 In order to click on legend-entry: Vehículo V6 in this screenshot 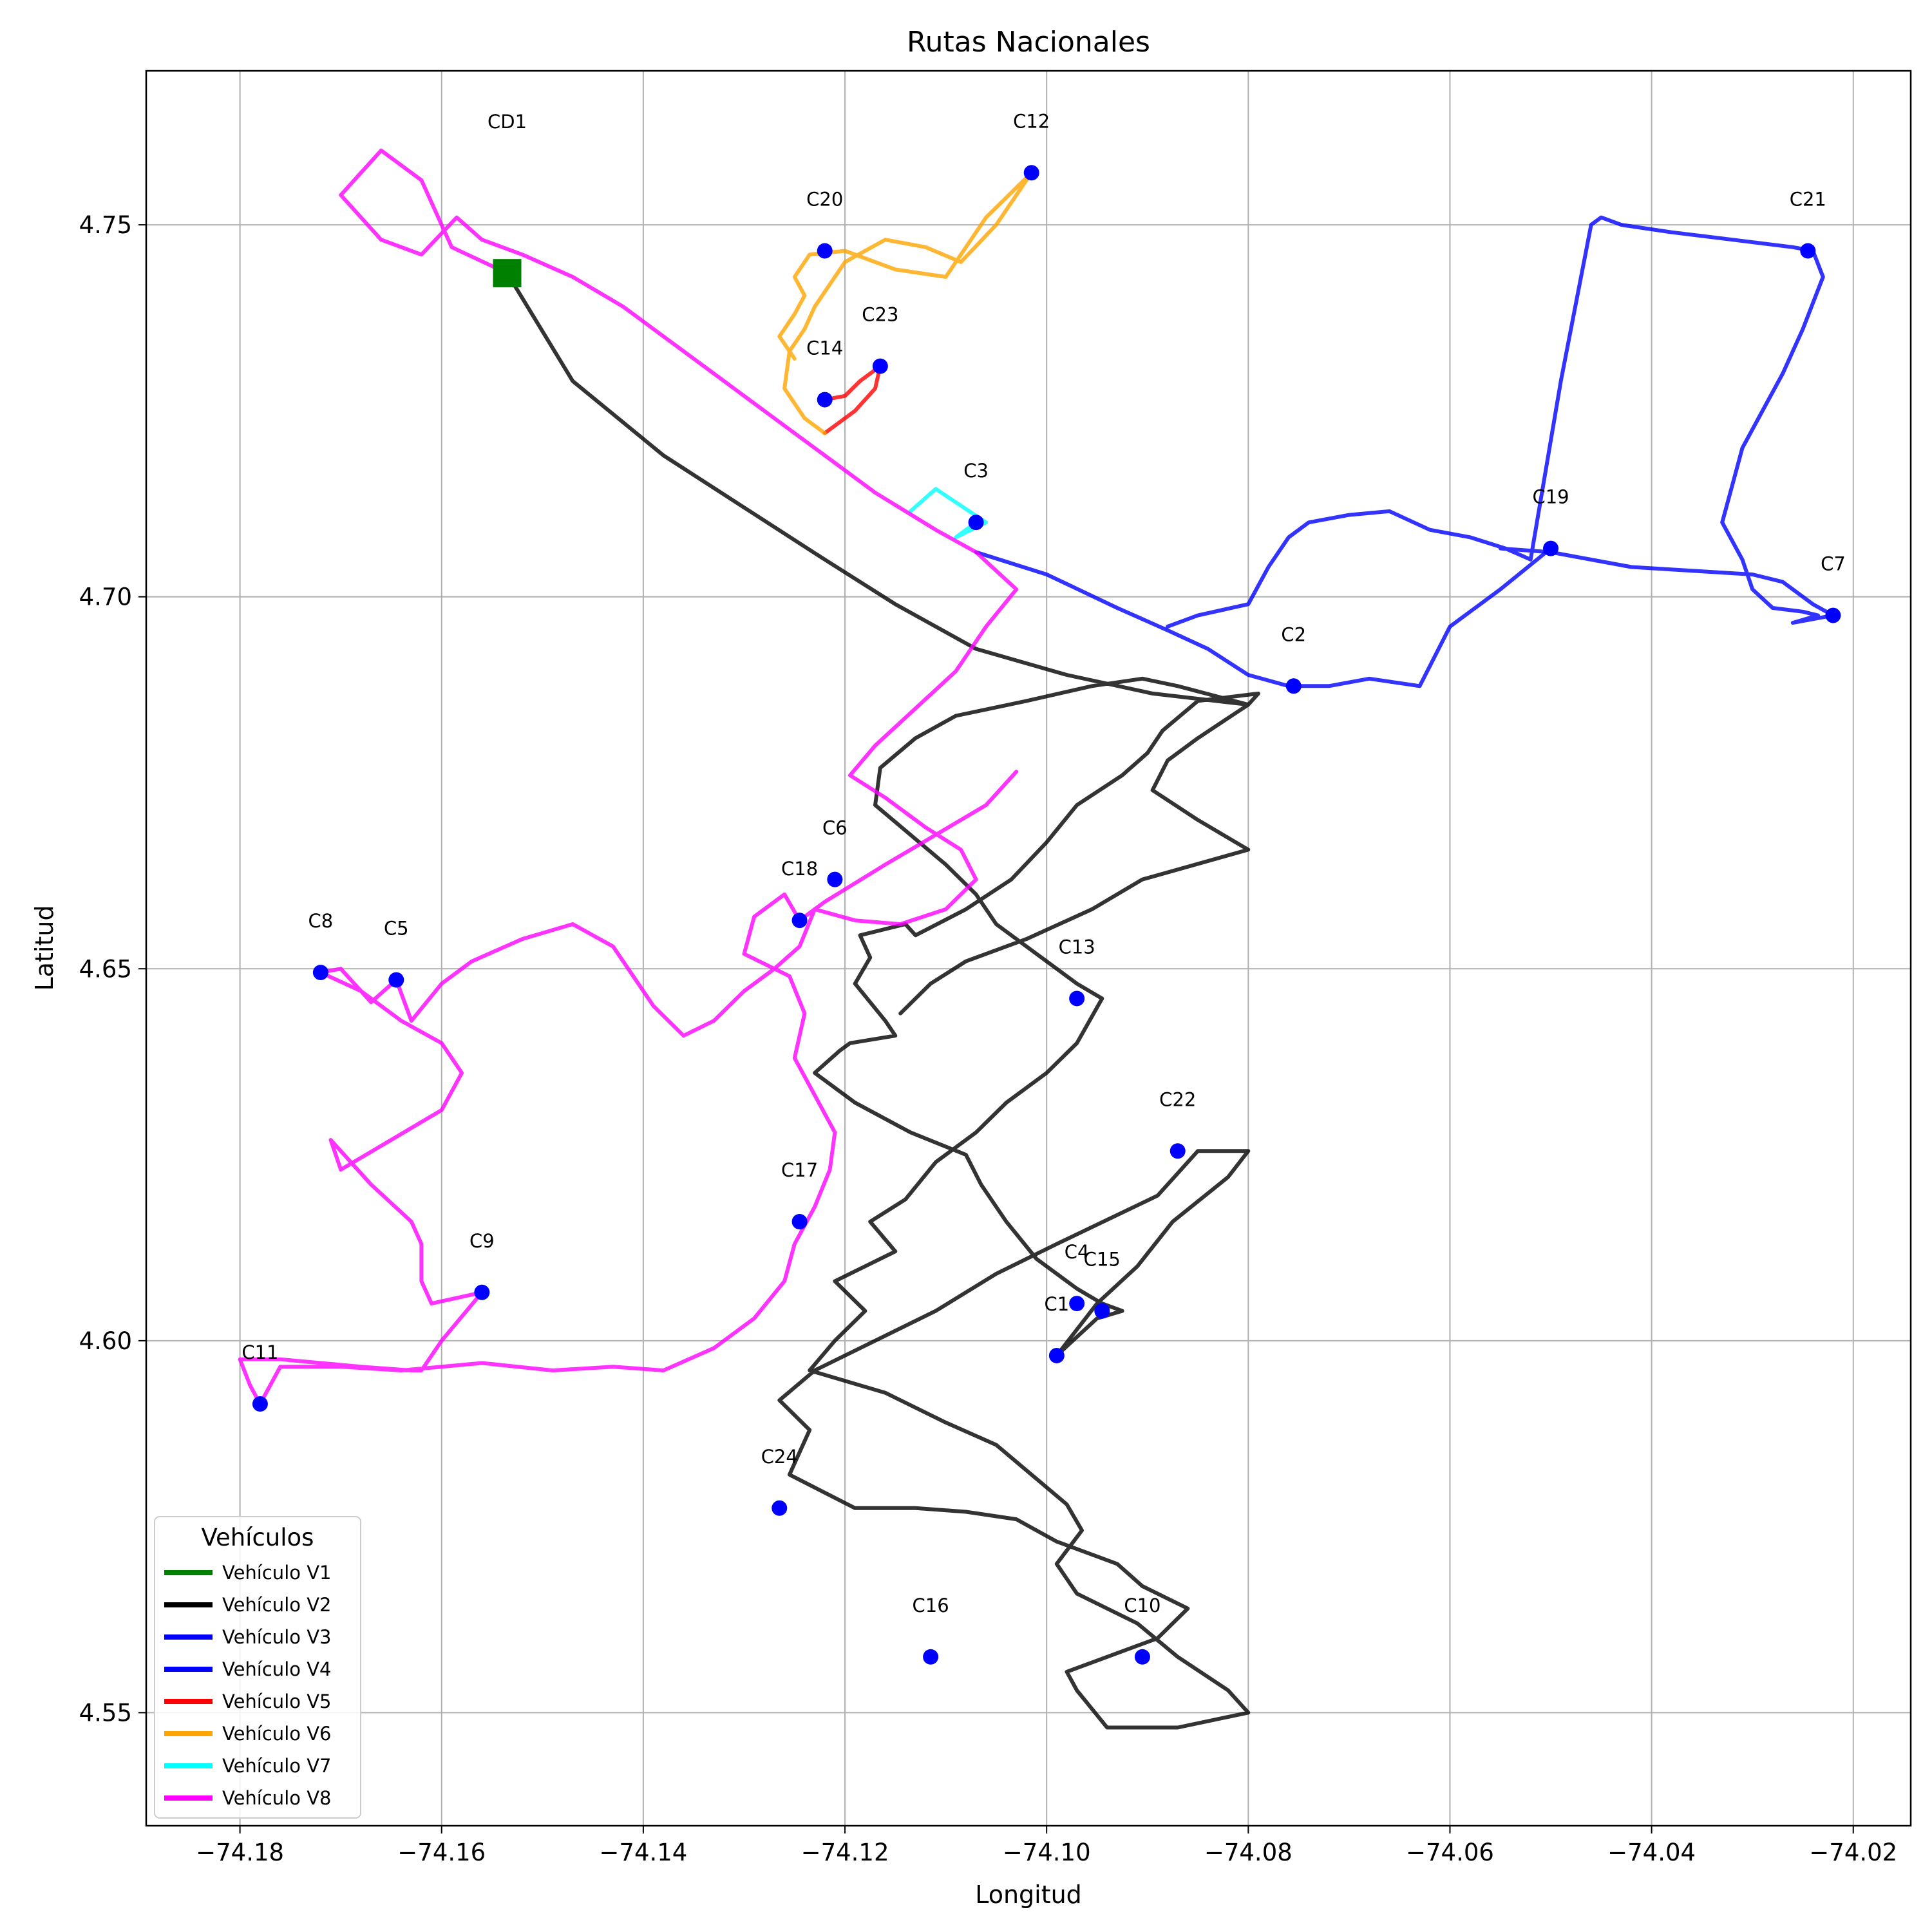, I will do `click(277, 1734)`.